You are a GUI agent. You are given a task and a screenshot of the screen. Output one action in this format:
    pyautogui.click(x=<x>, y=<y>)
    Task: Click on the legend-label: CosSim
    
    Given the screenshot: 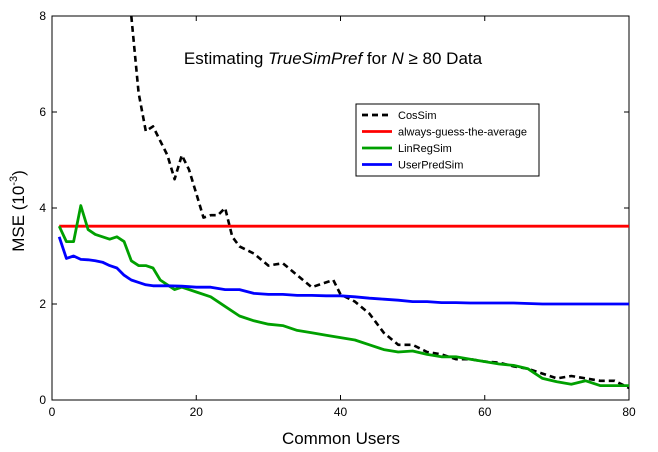 What is the action you would take?
    pyautogui.click(x=417, y=116)
    